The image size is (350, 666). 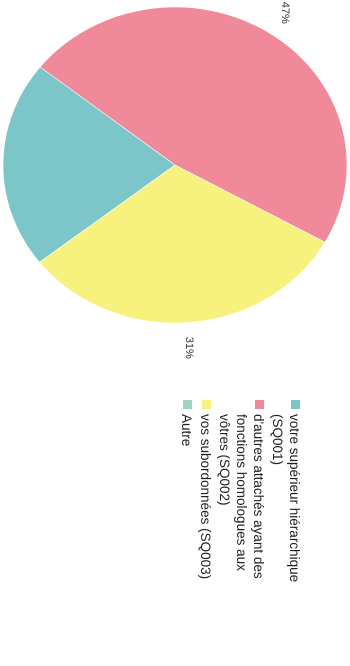 I want to click on legend-label: votre supérieur hiérarchique, so click(x=294, y=498).